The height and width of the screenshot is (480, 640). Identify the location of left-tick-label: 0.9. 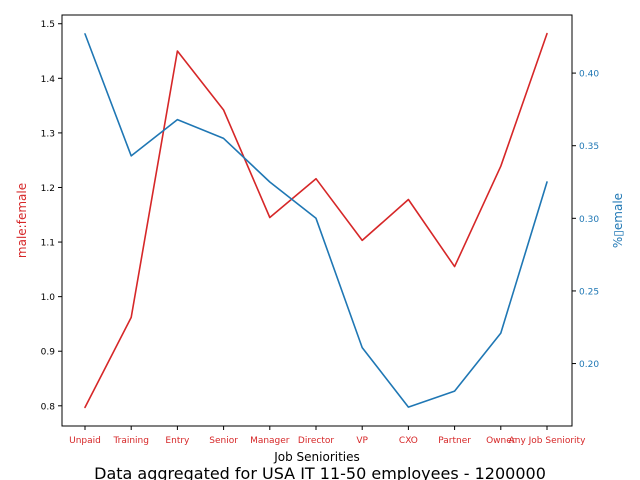
(48, 353).